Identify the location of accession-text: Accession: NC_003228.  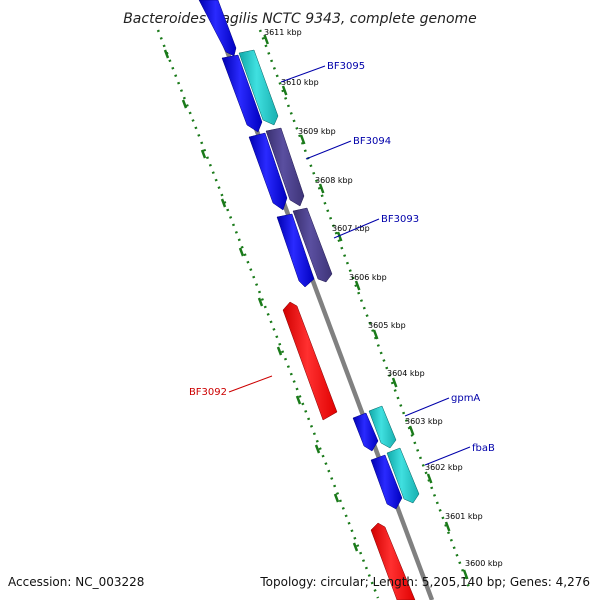
(76, 582).